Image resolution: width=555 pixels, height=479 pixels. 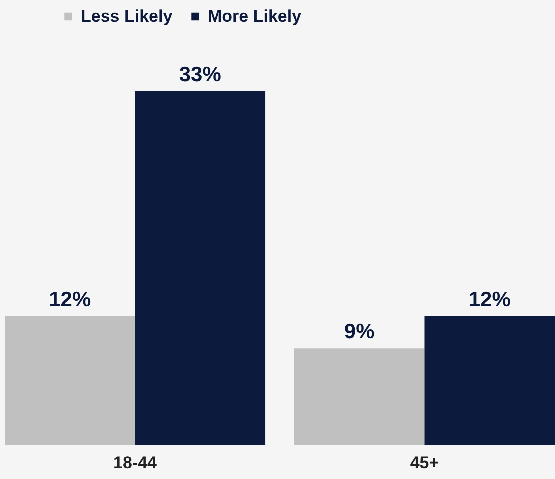 What do you see at coordinates (425, 463) in the screenshot?
I see `x-tick-label: 45+` at bounding box center [425, 463].